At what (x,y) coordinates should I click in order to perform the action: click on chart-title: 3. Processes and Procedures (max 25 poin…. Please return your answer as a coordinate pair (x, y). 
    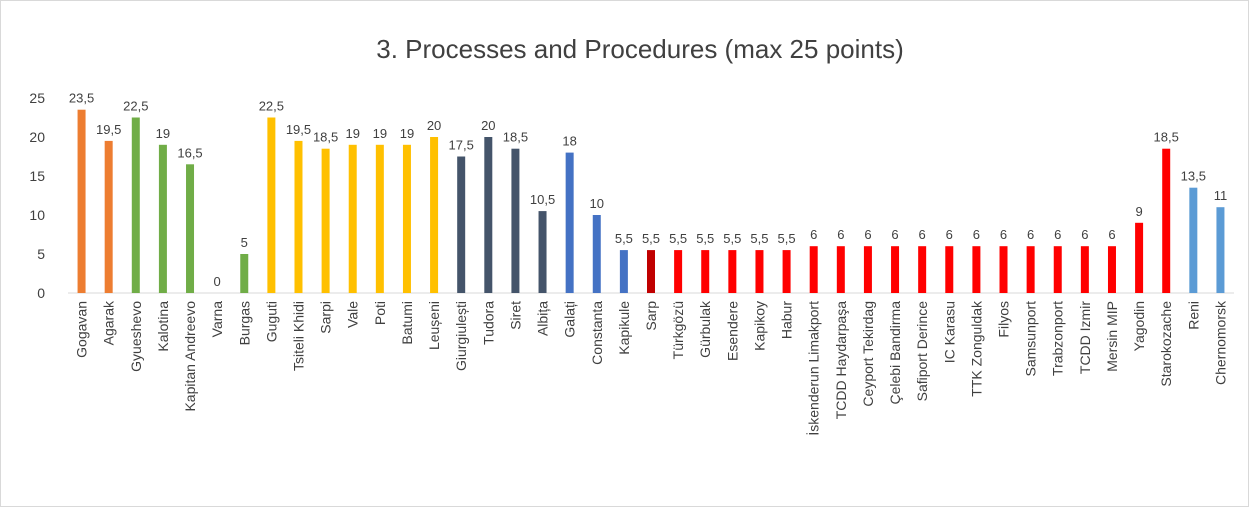
    Looking at the image, I should click on (639, 49).